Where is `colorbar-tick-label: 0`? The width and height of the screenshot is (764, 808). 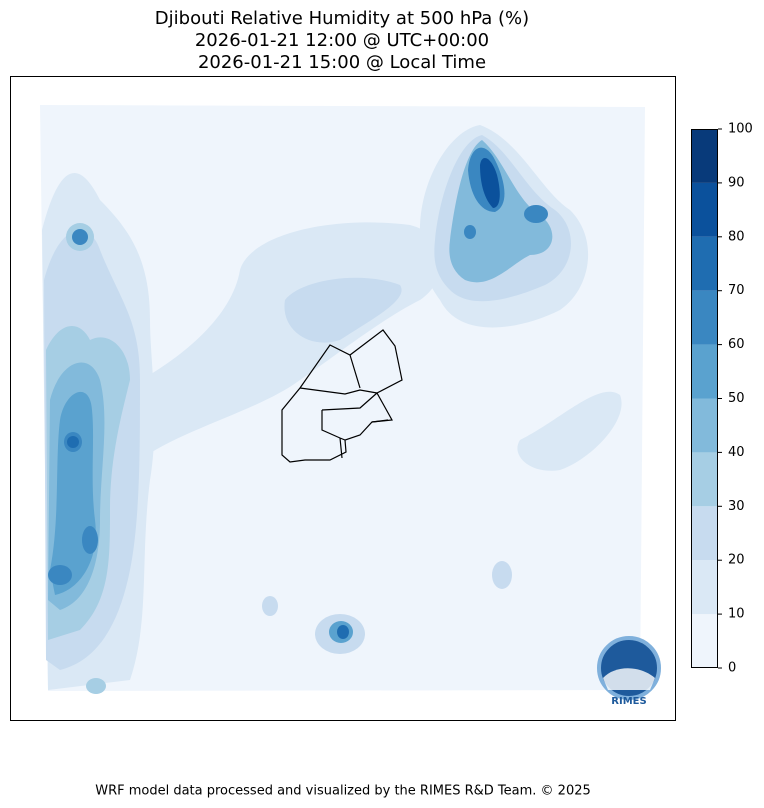
colorbar-tick-label: 0 is located at coordinates (732, 668).